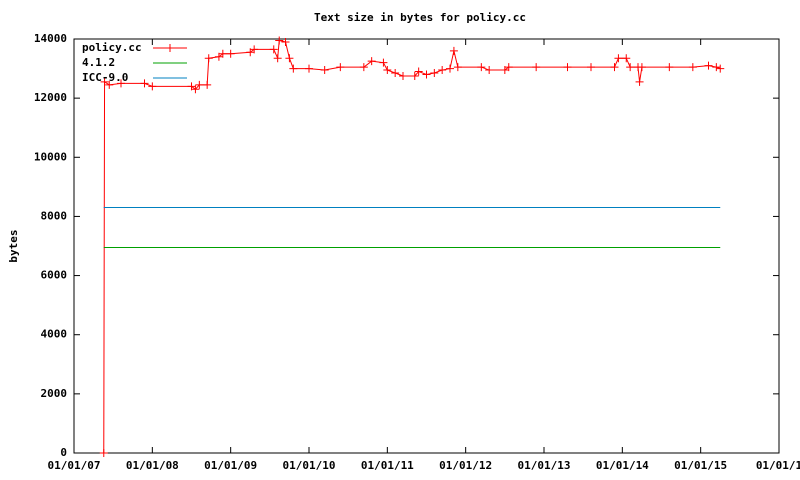  I want to click on legend-label: ICC-9.0, so click(105, 77).